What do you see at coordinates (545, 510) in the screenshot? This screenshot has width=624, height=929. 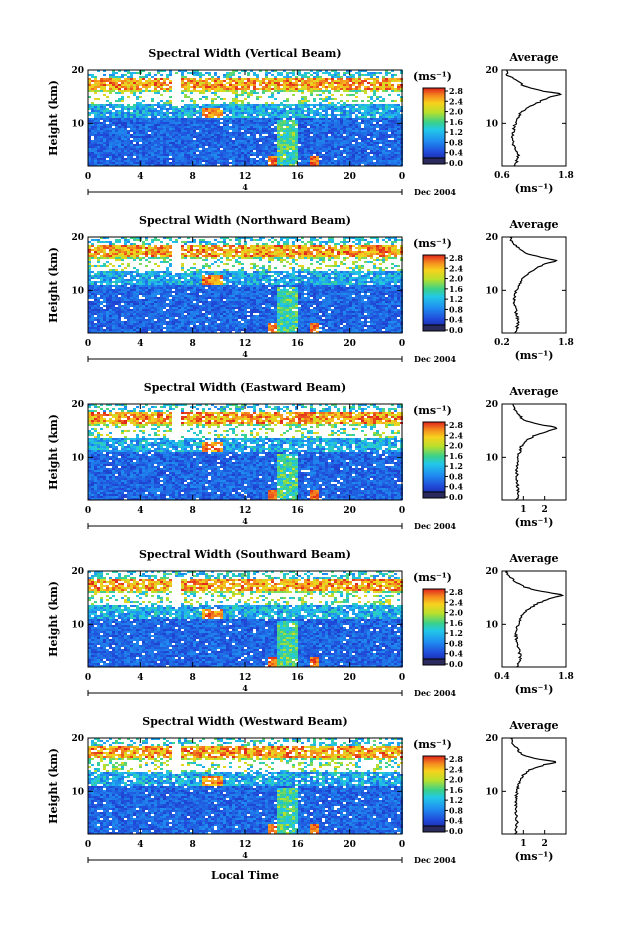 I see `average-x-tick-label: 2` at bounding box center [545, 510].